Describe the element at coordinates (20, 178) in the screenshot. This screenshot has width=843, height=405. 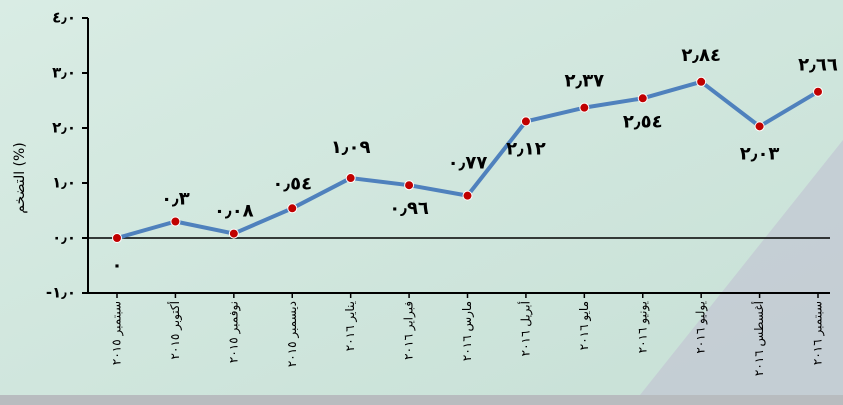
I see `y-axis-label: التضخم (%)` at that location.